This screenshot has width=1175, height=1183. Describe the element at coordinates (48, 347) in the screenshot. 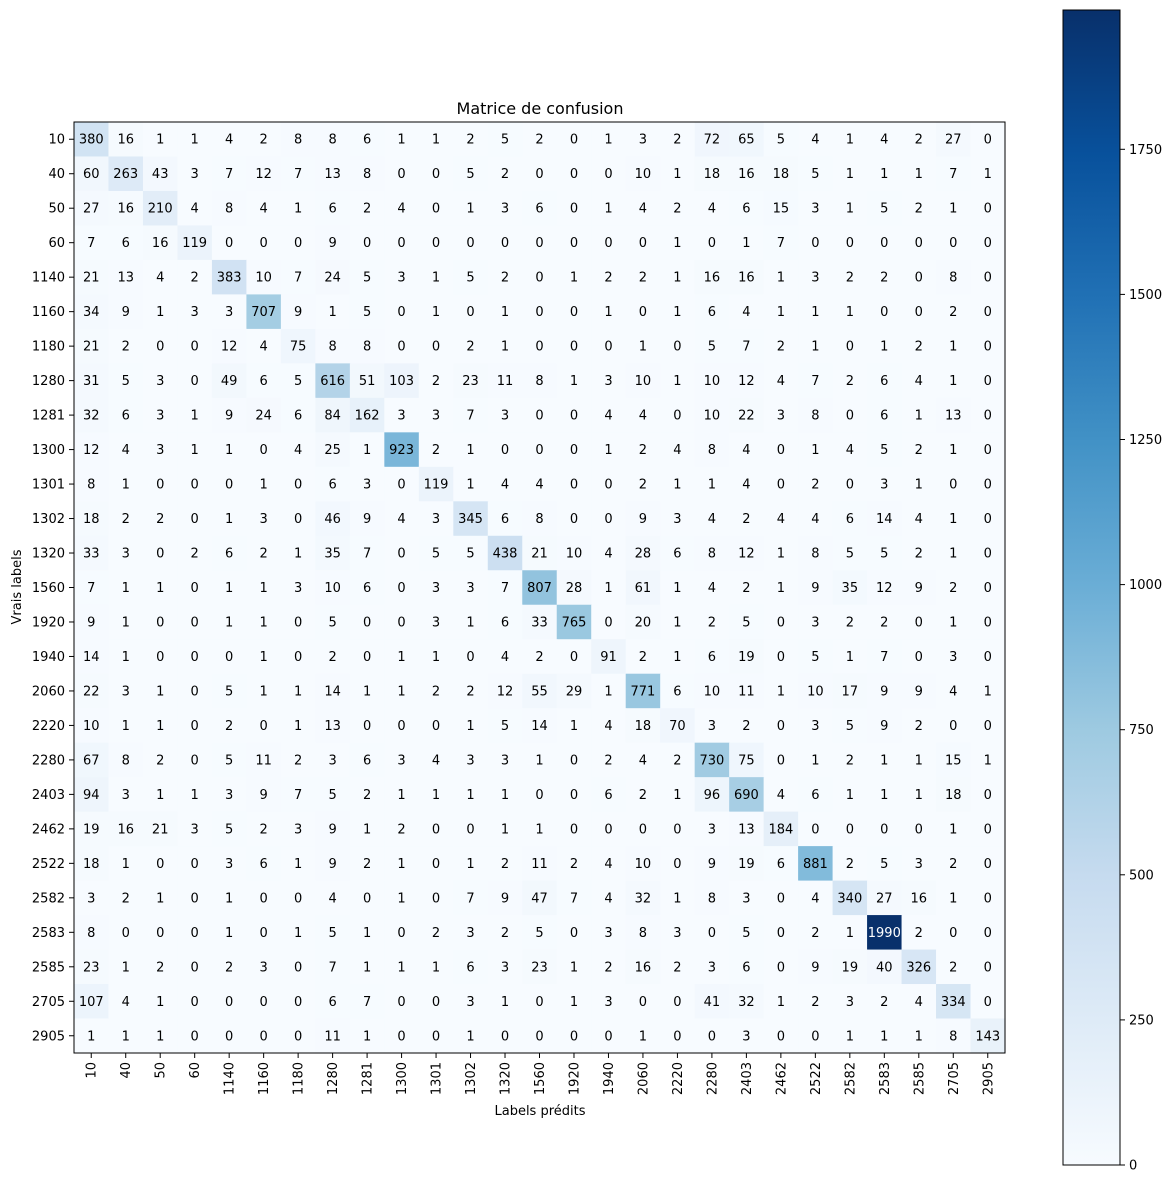

I see `y-tick-label: 1180` at that location.